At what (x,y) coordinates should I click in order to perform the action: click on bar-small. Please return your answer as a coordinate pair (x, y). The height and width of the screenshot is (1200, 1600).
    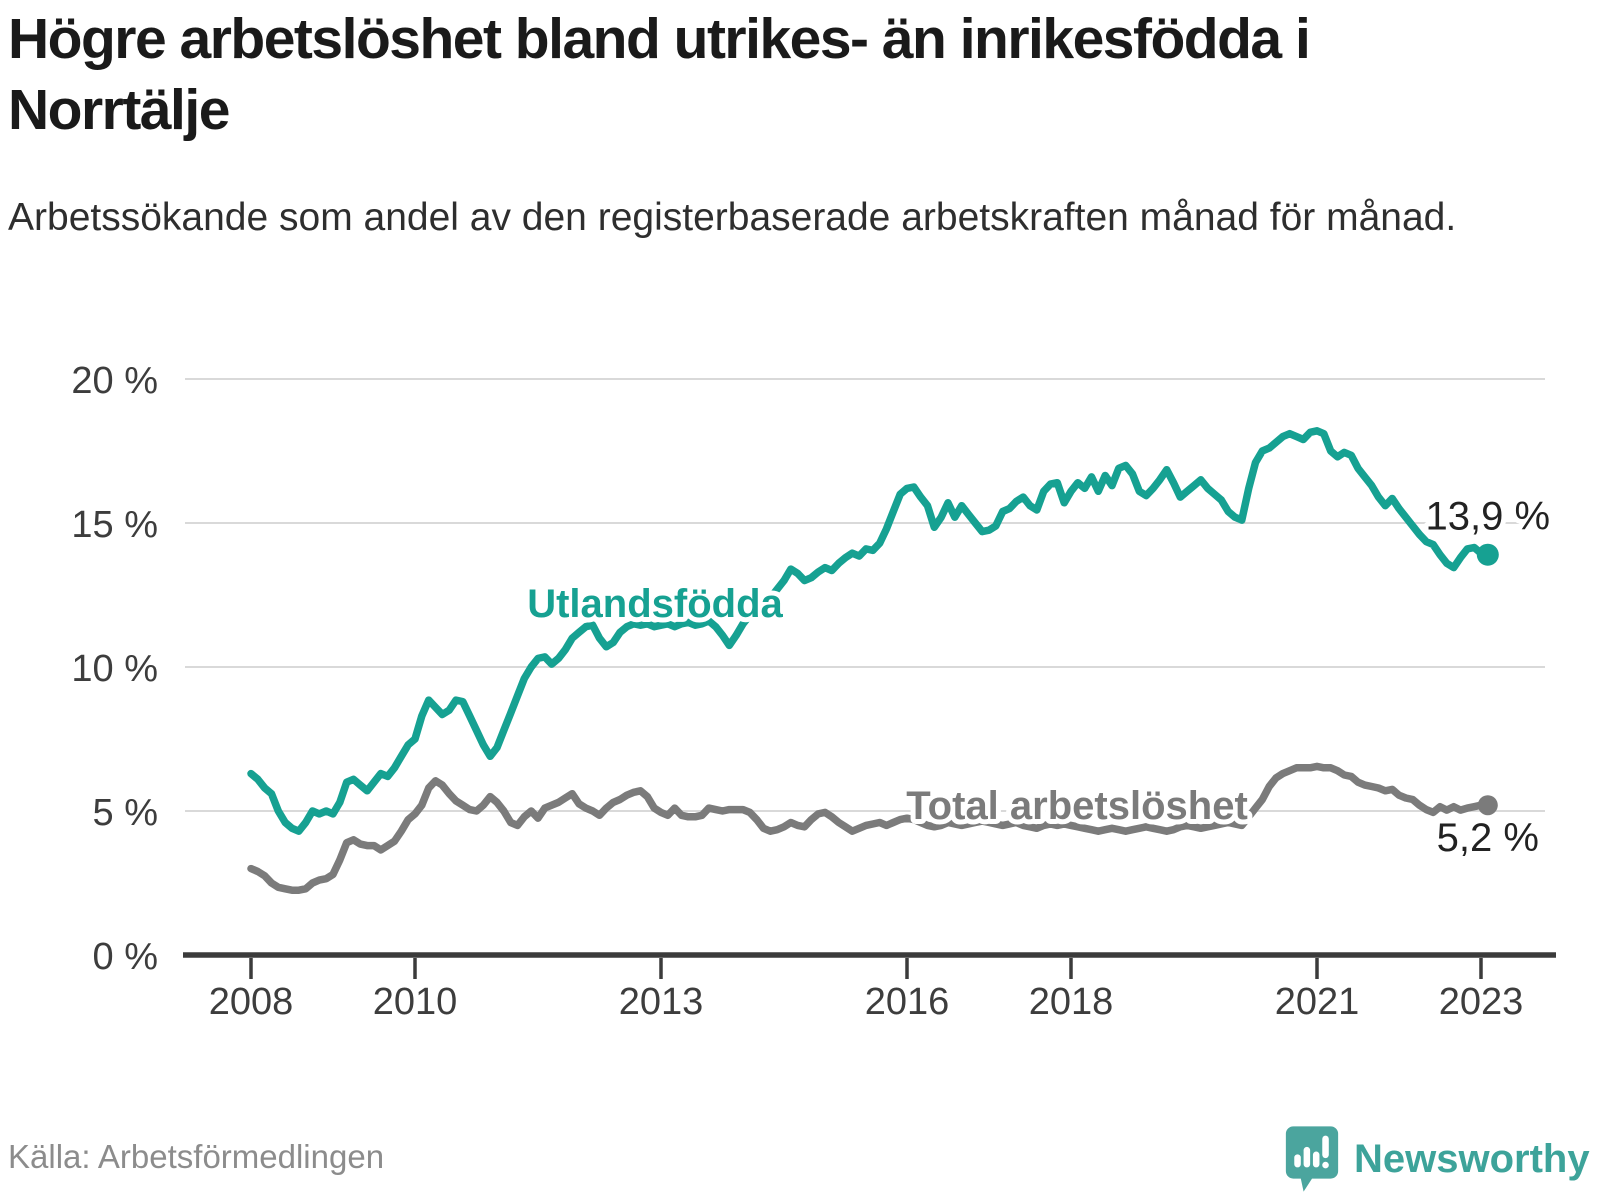
    Looking at the image, I should click on (1297, 1161).